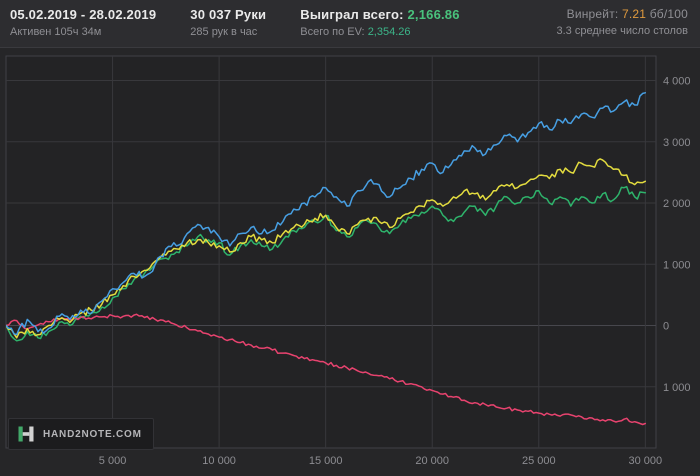  What do you see at coordinates (634, 14) in the screenshot?
I see `winrate-value: 7.21` at bounding box center [634, 14].